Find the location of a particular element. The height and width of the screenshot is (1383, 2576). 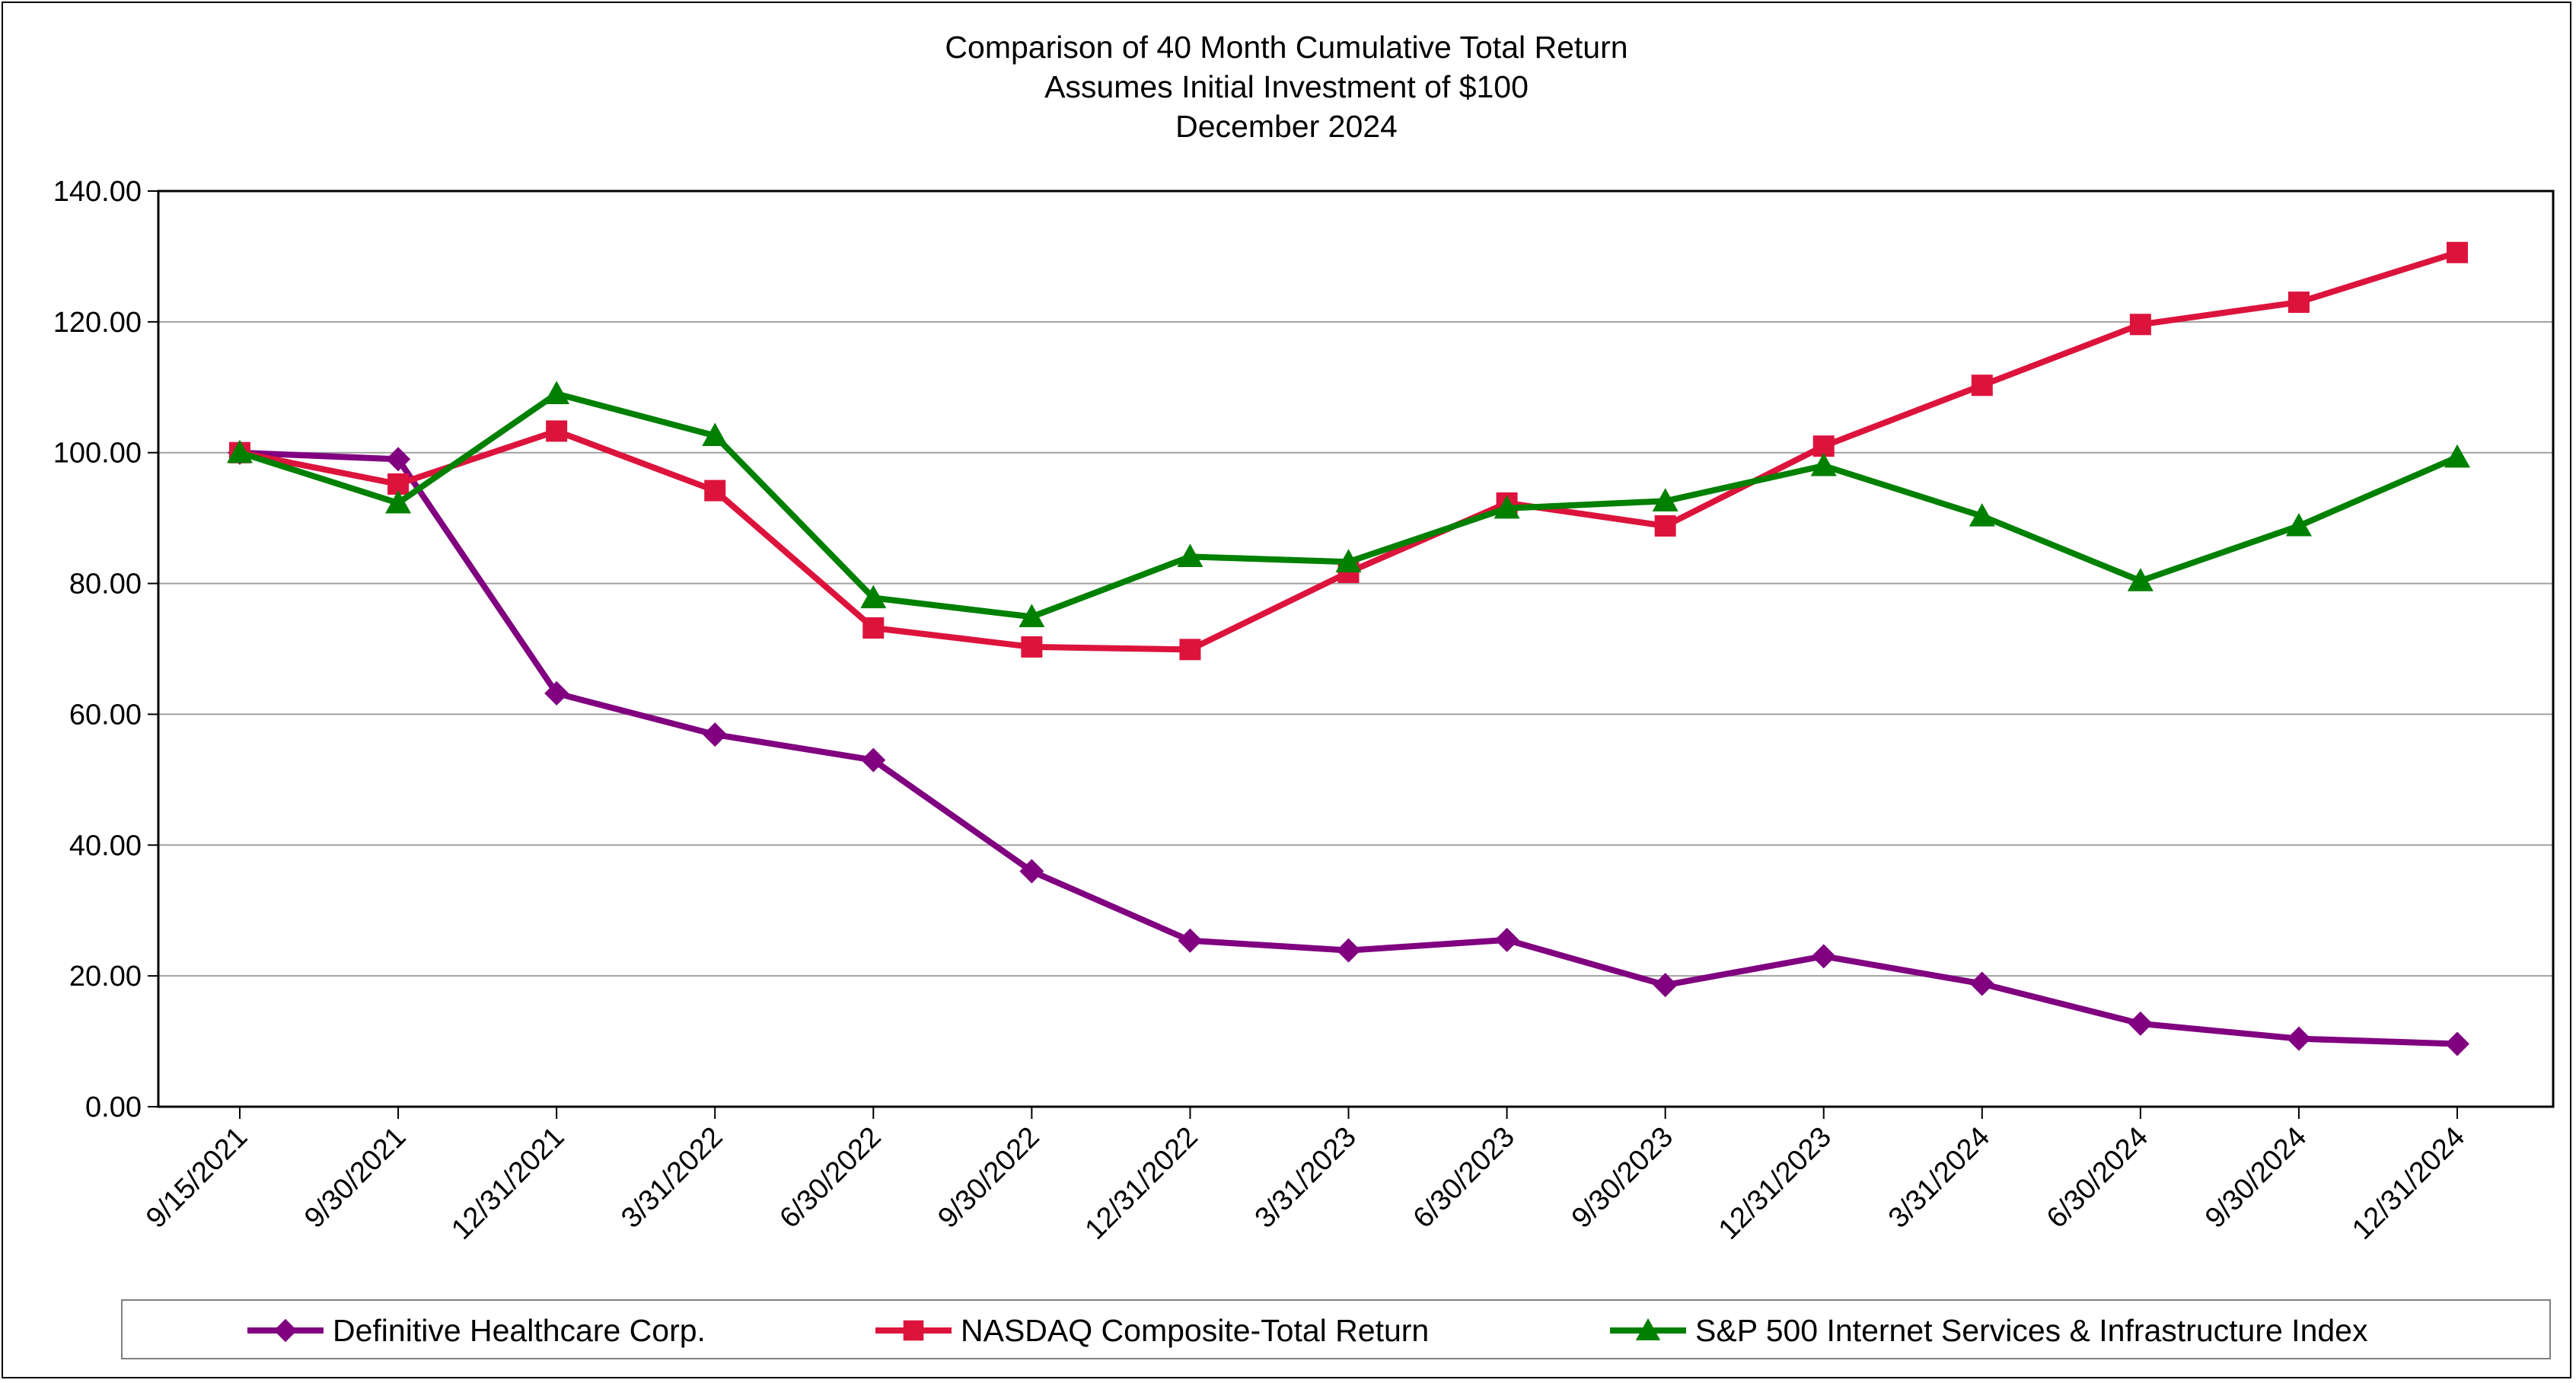

x-tick-label: 9/30/2024 is located at coordinates (2256, 1178).